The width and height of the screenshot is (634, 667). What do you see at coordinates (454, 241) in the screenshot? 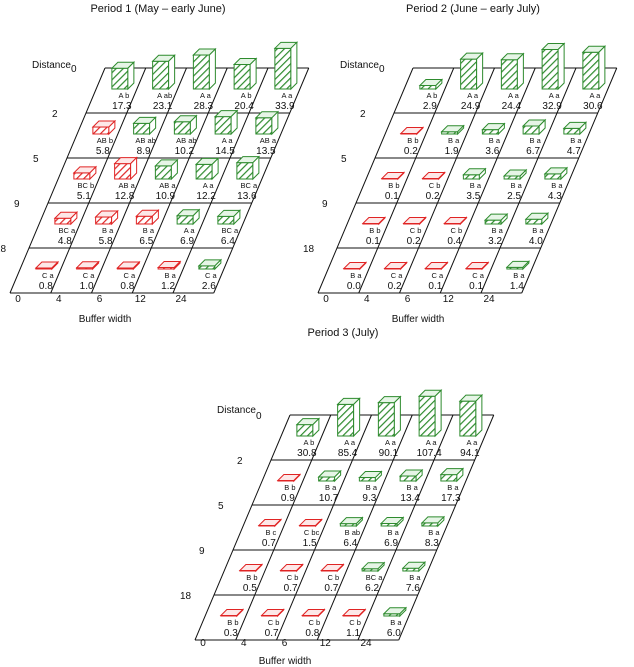
I see `value-label: 0.4` at bounding box center [454, 241].